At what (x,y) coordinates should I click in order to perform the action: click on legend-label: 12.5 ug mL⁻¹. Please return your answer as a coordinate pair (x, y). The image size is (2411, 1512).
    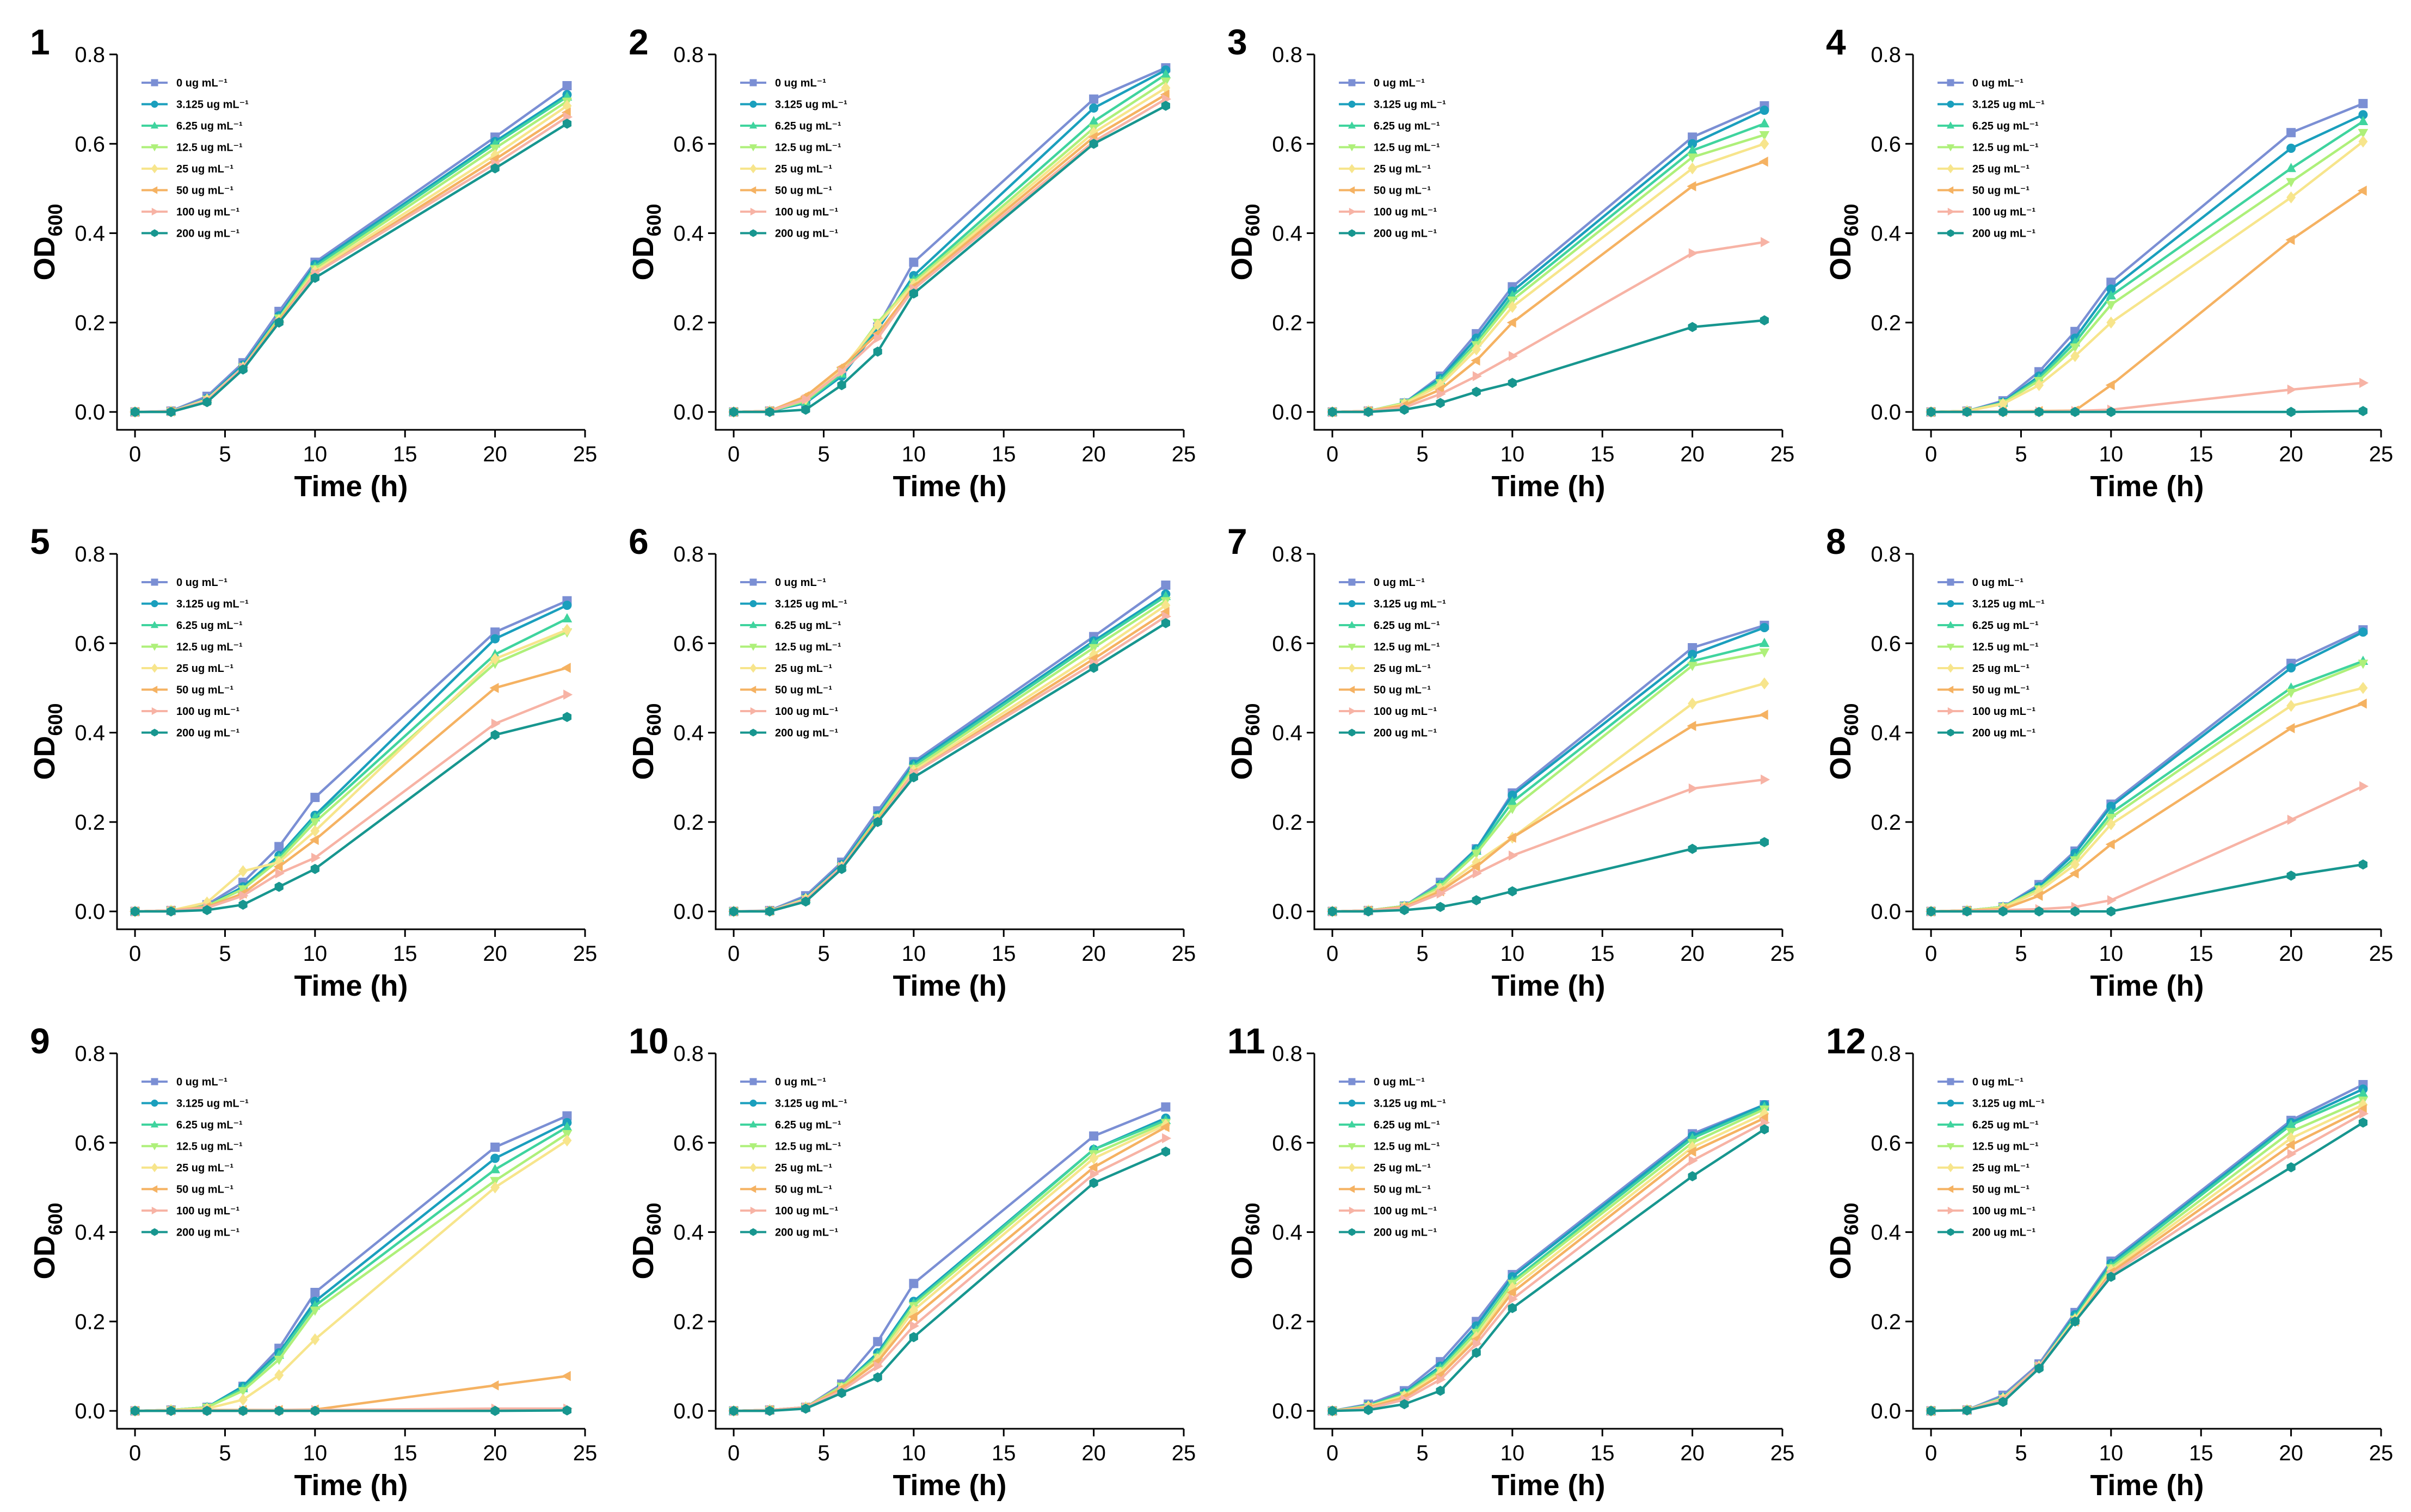
    Looking at the image, I should click on (209, 647).